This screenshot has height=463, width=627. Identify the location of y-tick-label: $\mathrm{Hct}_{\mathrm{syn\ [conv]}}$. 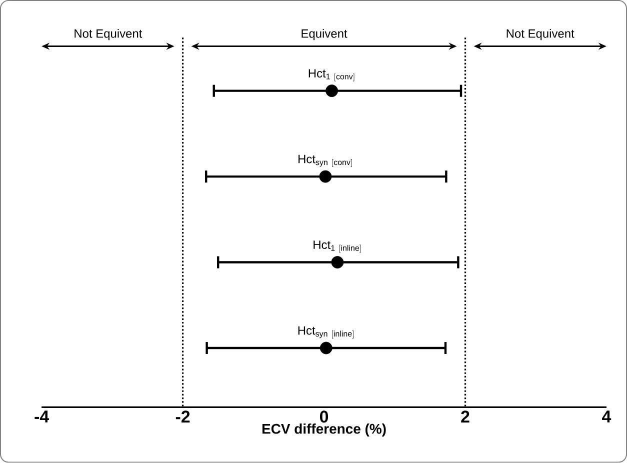
(325, 161).